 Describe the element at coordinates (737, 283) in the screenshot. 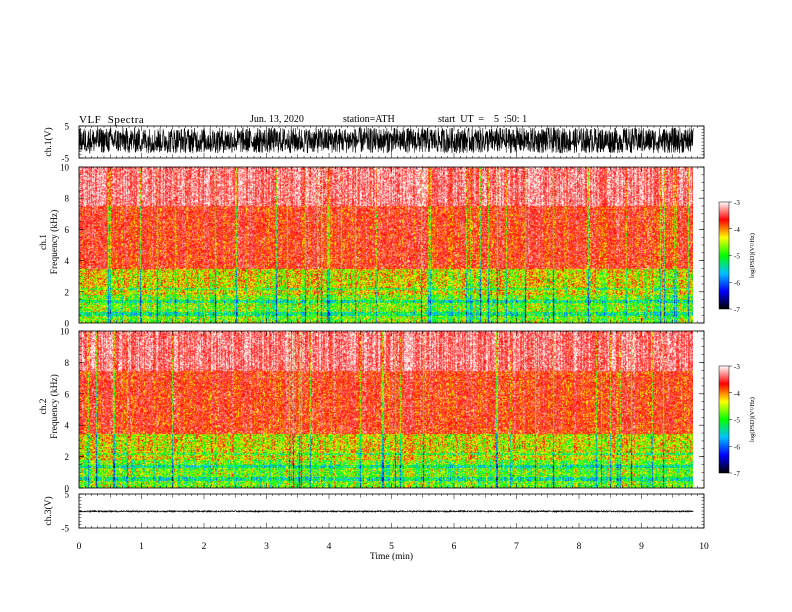

I see `ch1-colorbar-tick-label: -6` at that location.